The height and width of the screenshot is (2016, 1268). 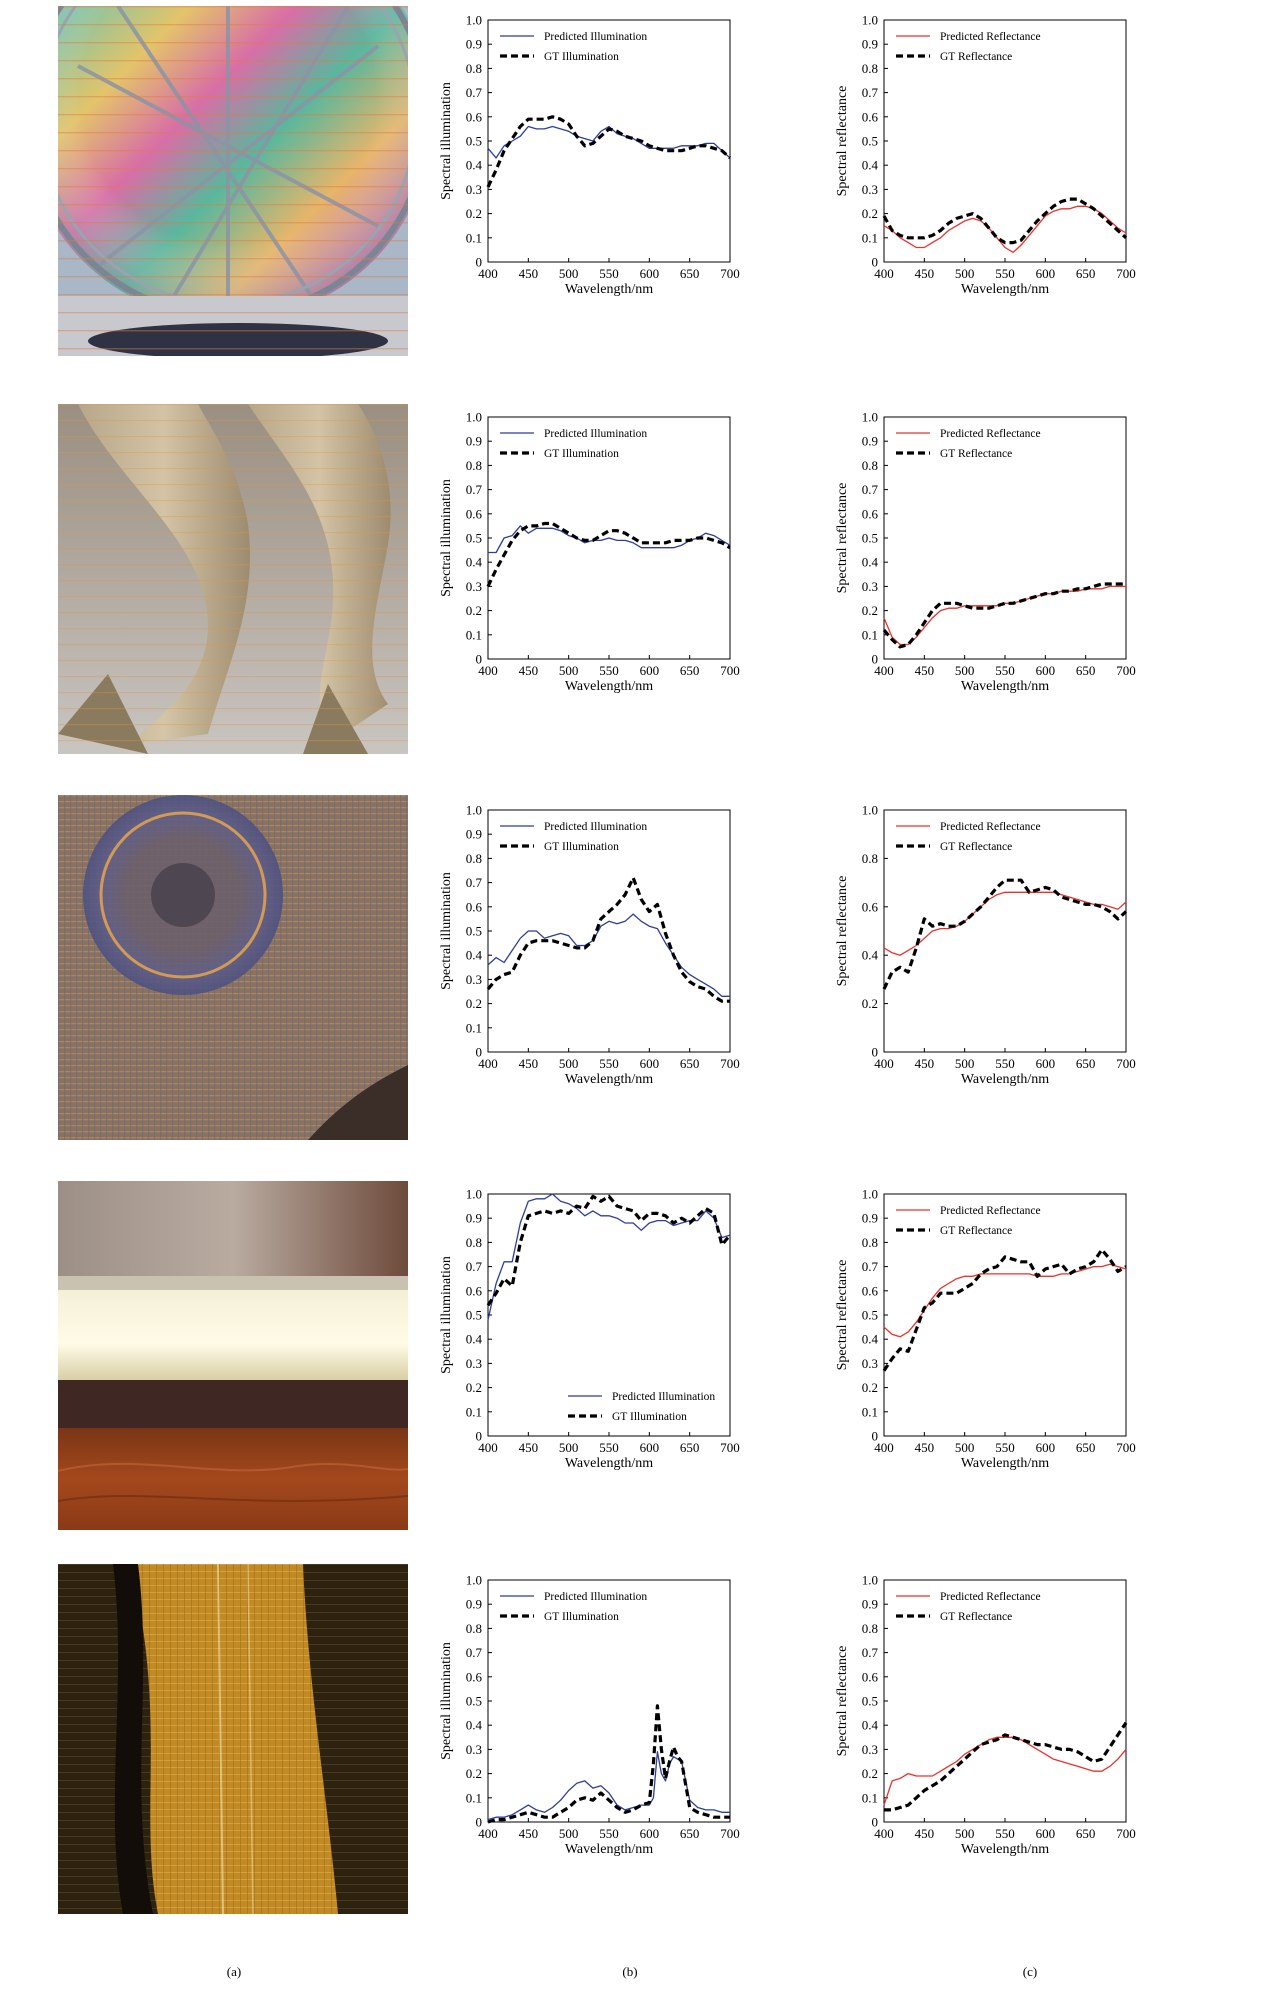 What do you see at coordinates (1030, 1971) in the screenshot?
I see `caption-c: (c)` at bounding box center [1030, 1971].